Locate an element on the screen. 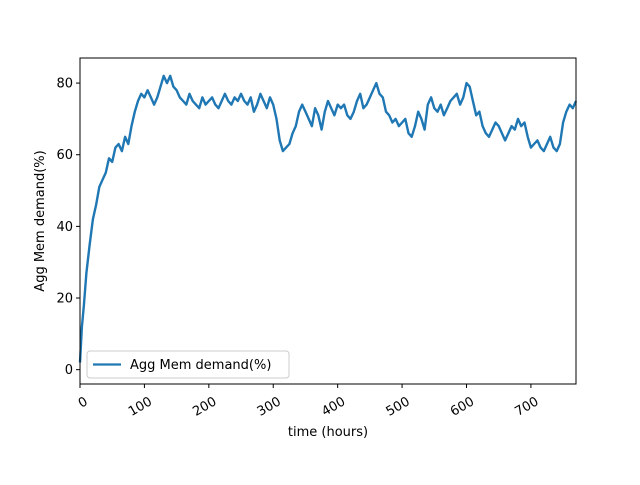 The width and height of the screenshot is (640, 485). y-tick-label: 80 is located at coordinates (64, 84).